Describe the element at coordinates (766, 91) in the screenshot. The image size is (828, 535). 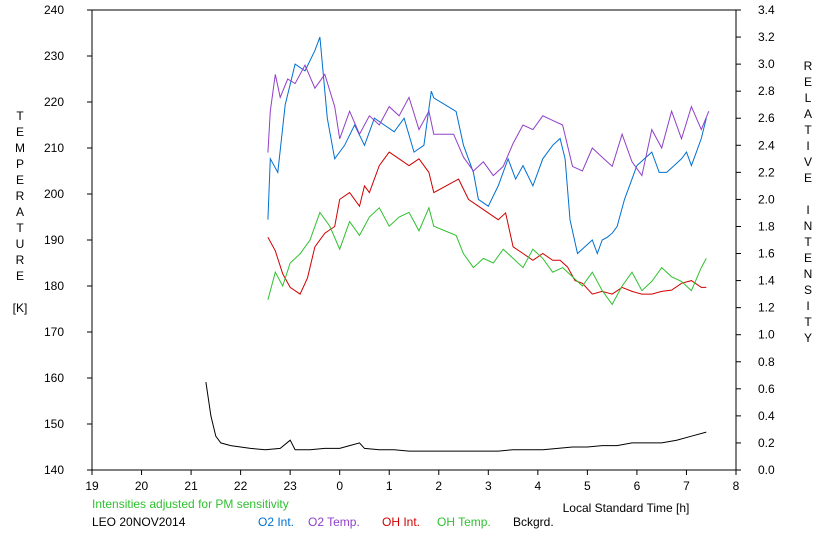
I see `y-right-tick-label: 2.8` at that location.